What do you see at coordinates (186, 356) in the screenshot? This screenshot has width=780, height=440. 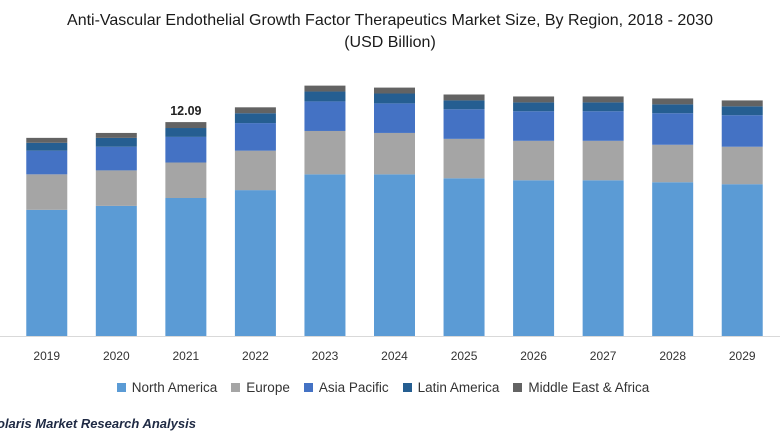 I see `x-tick-label-2021: 2021` at bounding box center [186, 356].